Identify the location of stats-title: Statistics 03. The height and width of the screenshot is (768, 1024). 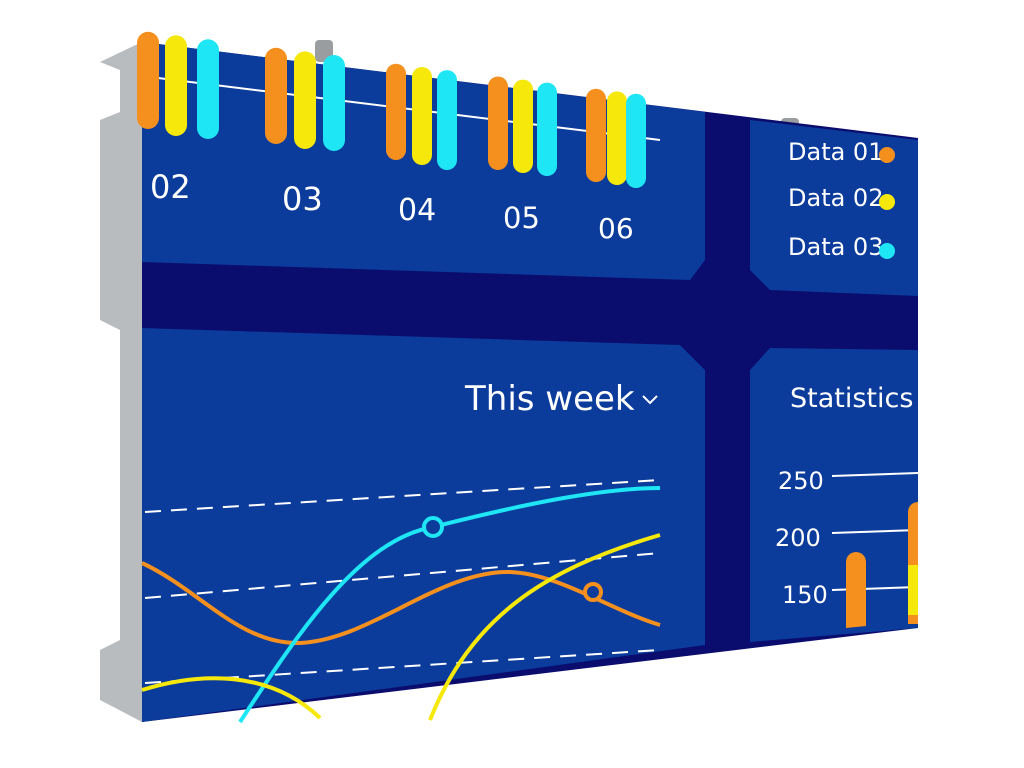
(873, 398).